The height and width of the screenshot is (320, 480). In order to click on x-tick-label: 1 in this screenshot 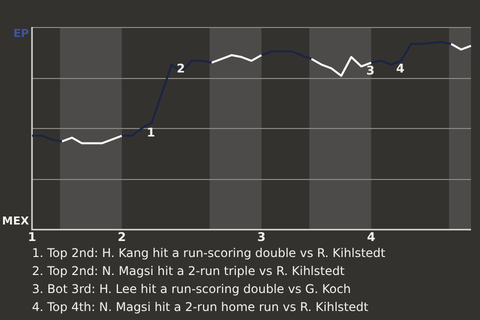, I will do `click(32, 237)`.